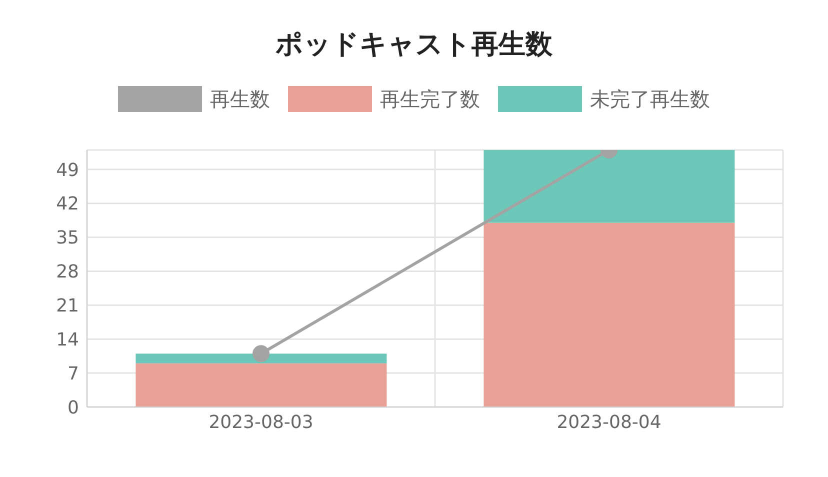 The image size is (828, 477). I want to click on legend-label: 未完了再生数, so click(650, 99).